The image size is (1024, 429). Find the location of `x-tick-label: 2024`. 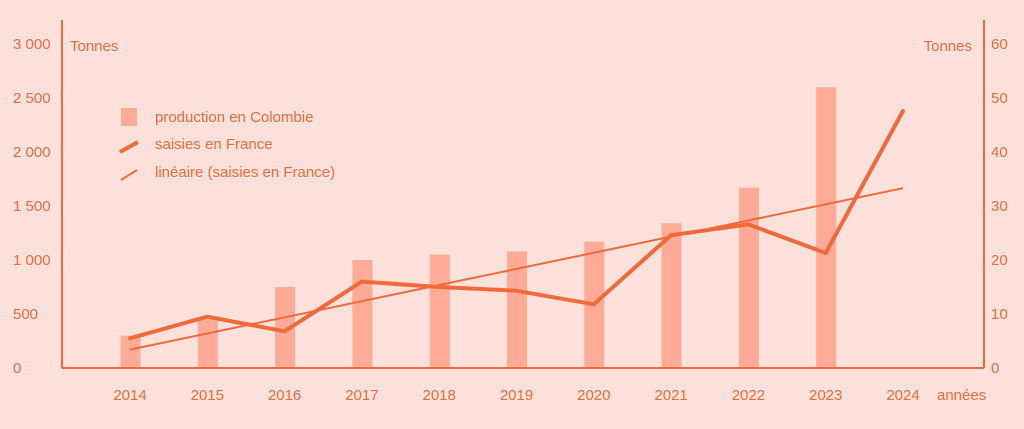

x-tick-label: 2024 is located at coordinates (902, 395).